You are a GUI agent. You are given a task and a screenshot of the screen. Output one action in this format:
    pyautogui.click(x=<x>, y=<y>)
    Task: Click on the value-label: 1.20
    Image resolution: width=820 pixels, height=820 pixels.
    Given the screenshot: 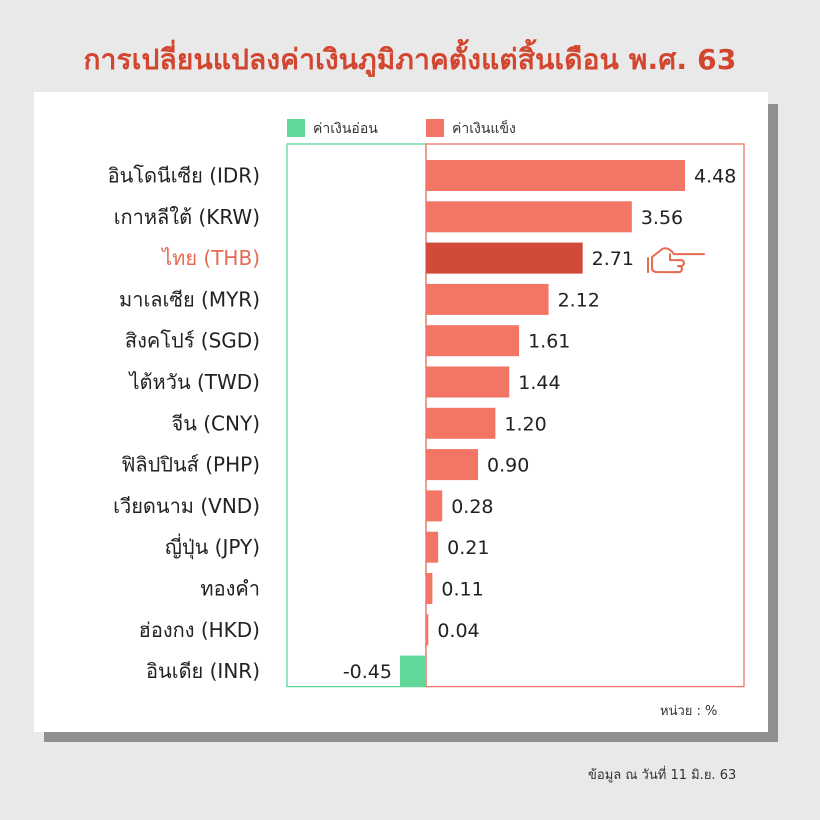 What is the action you would take?
    pyautogui.click(x=525, y=424)
    